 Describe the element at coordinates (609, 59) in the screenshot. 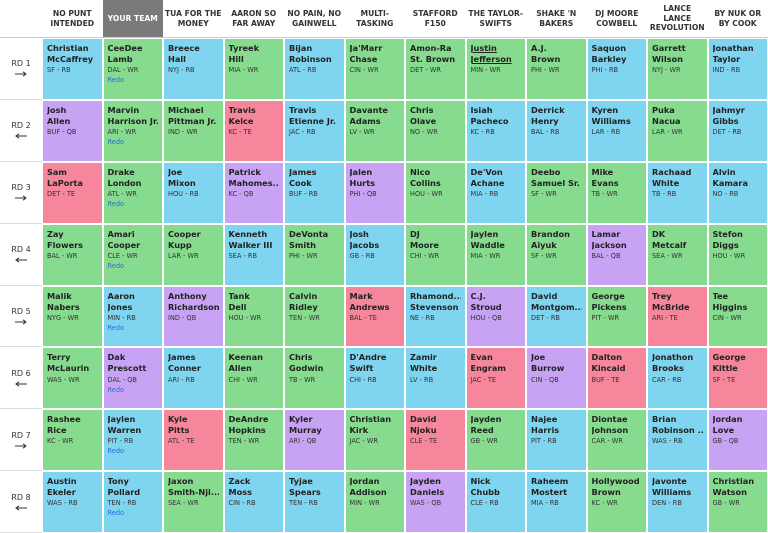

I see `player-last-name: Barkley` at that location.